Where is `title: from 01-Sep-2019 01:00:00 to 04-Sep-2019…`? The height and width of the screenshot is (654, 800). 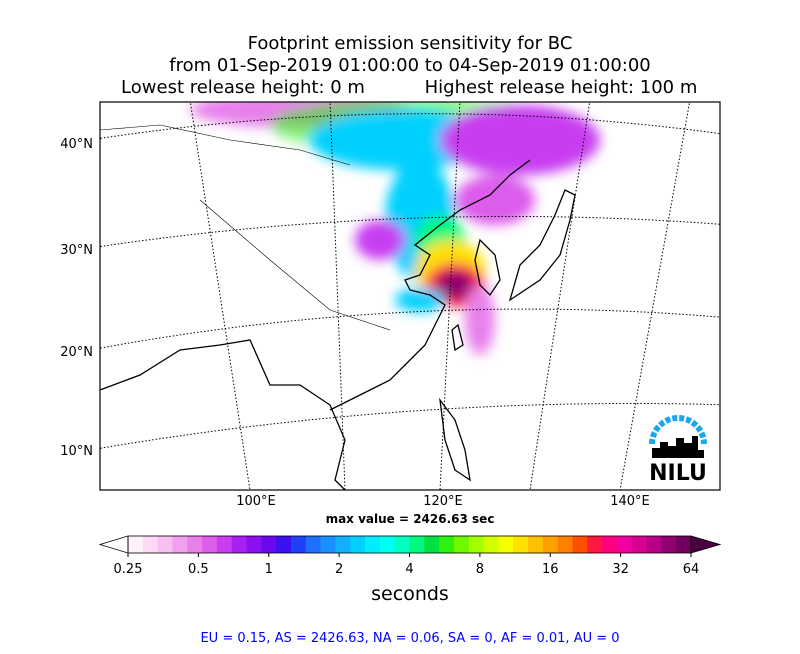 title: from 01-Sep-2019 01:00:00 to 04-Sep-2019… is located at coordinates (410, 65).